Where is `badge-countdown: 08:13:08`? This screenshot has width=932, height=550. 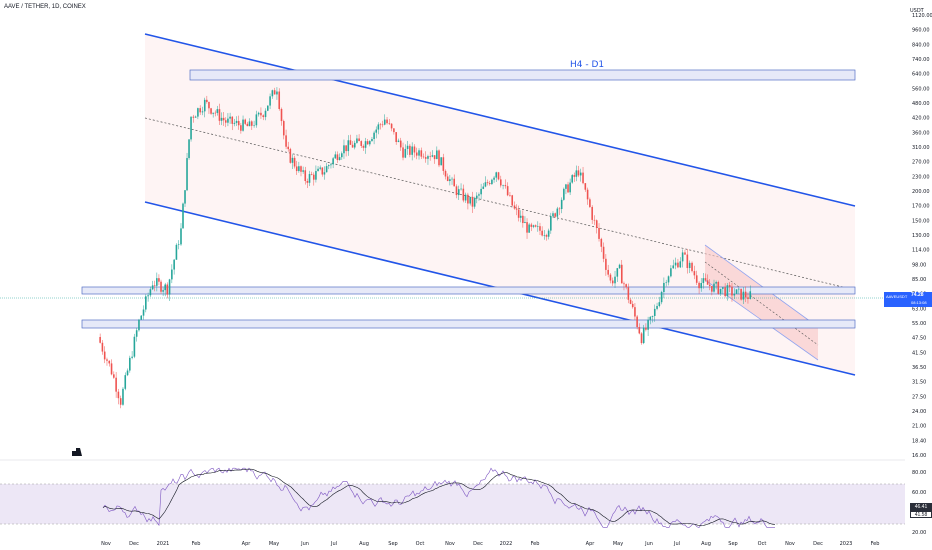 badge-countdown: 08:13:08 is located at coordinates (919, 302).